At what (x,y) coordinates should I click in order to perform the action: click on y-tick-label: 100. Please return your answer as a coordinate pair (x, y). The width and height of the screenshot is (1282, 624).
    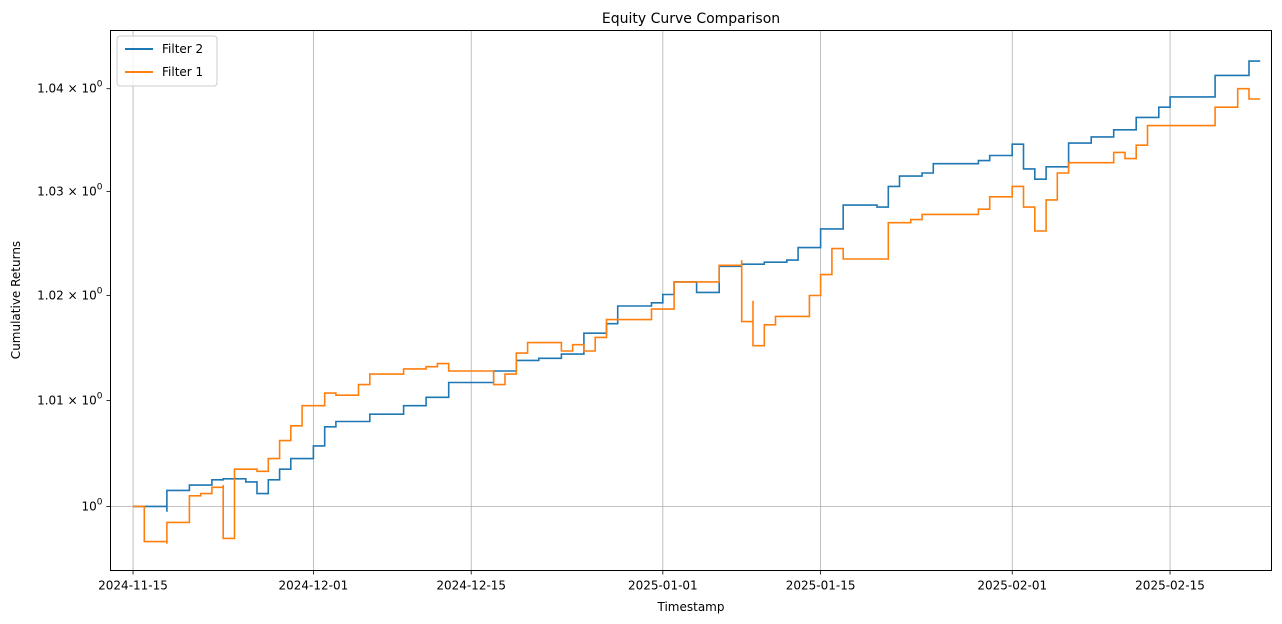
    Looking at the image, I should click on (91, 505).